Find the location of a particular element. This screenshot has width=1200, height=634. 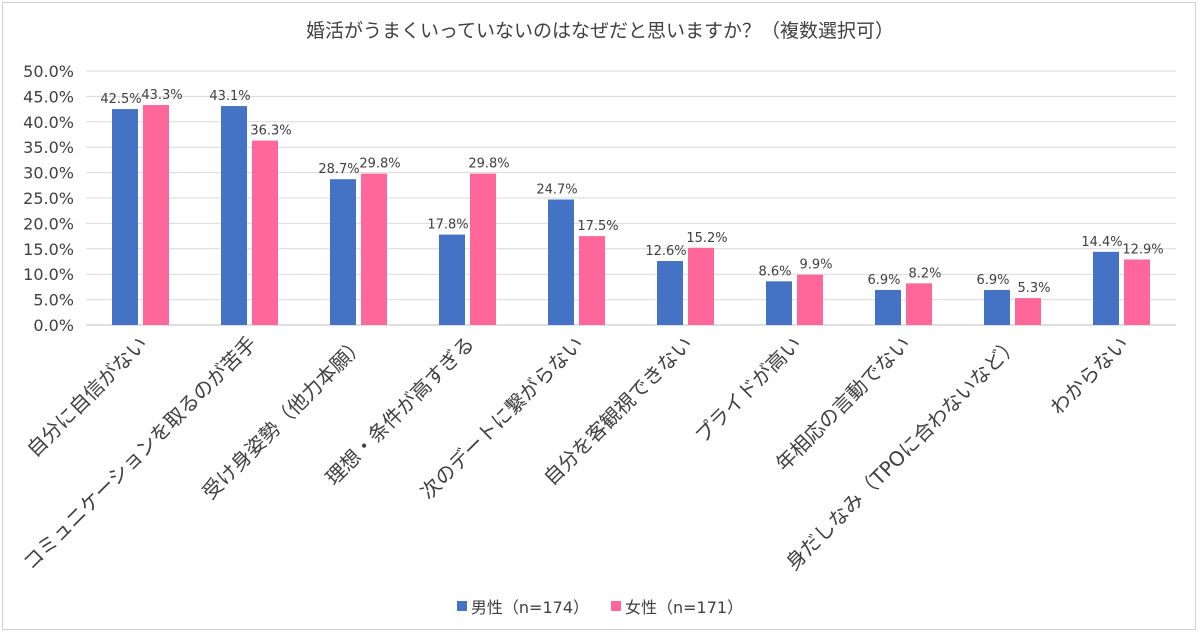

data-label: 28.7% is located at coordinates (338, 169).